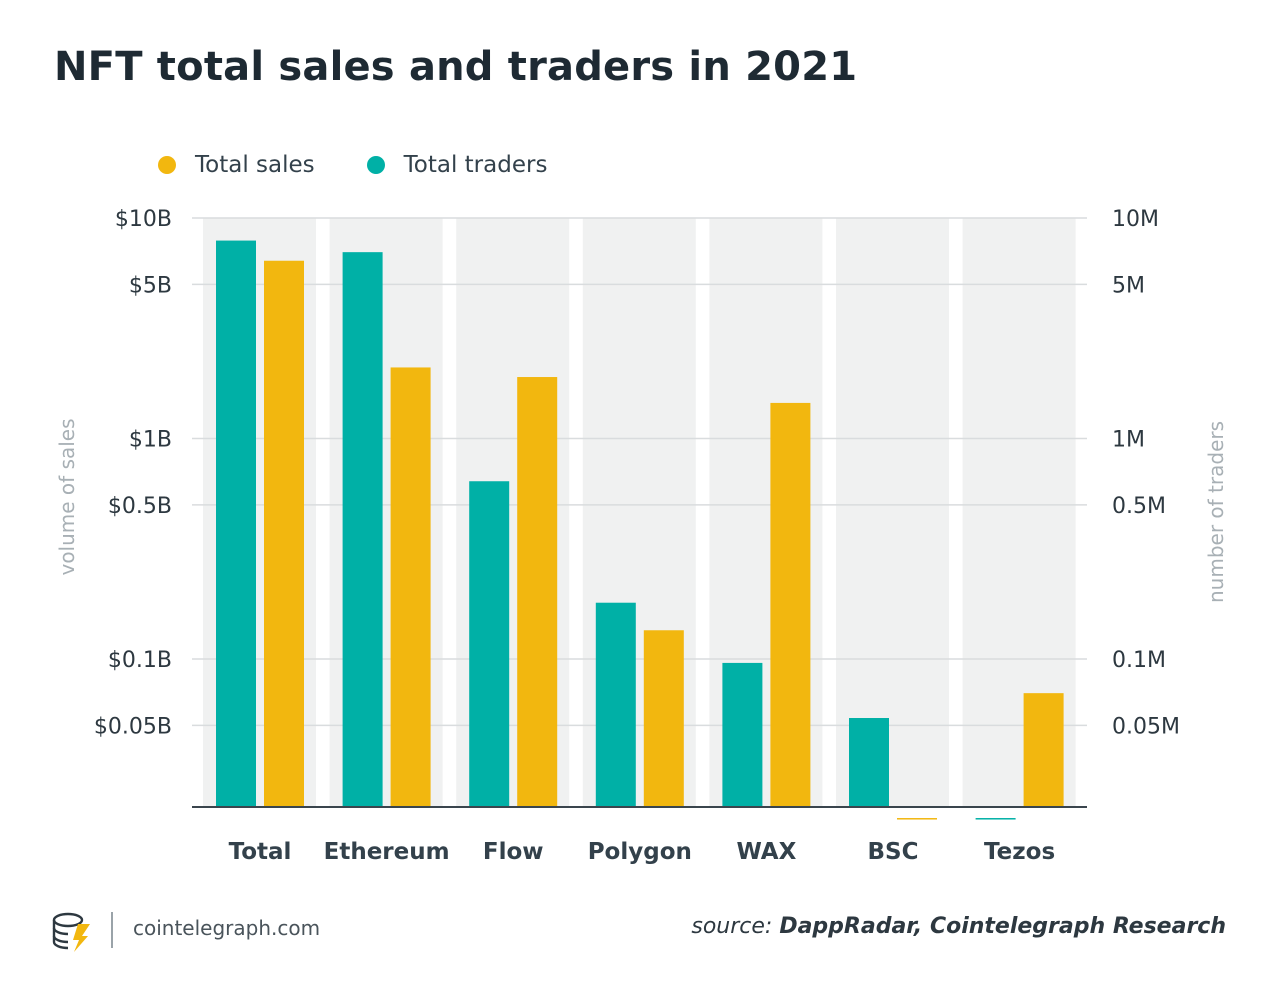 The height and width of the screenshot is (1001, 1280). I want to click on bar-traders-polygon, so click(615, 704).